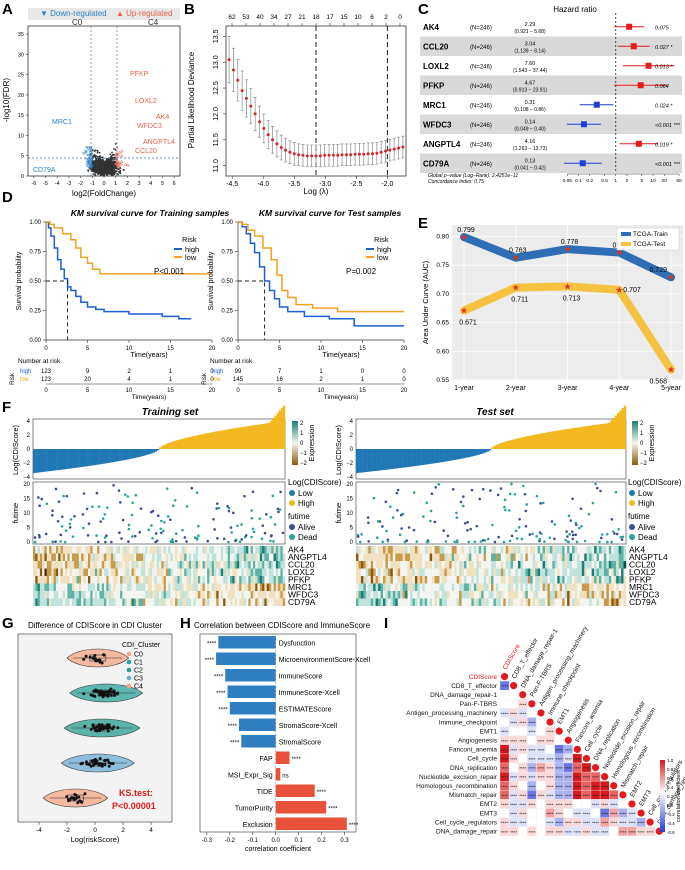 The height and width of the screenshot is (870, 685). Describe the element at coordinates (456, 182) in the screenshot. I see `forest-footnote-ci: Concordance Index: 0.75` at that location.